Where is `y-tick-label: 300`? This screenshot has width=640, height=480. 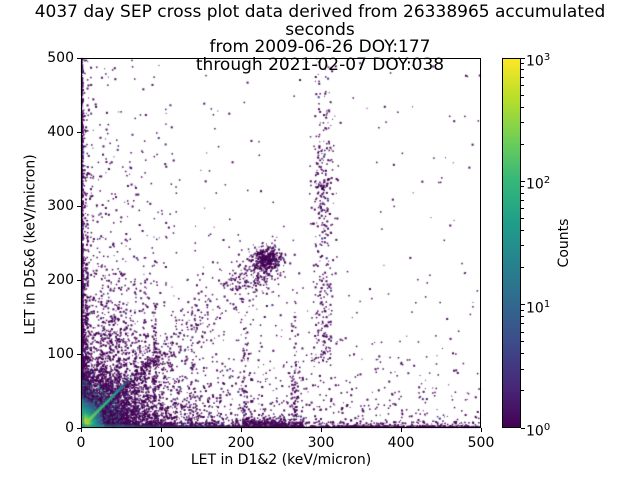 y-tick-label: 300 is located at coordinates (60, 205).